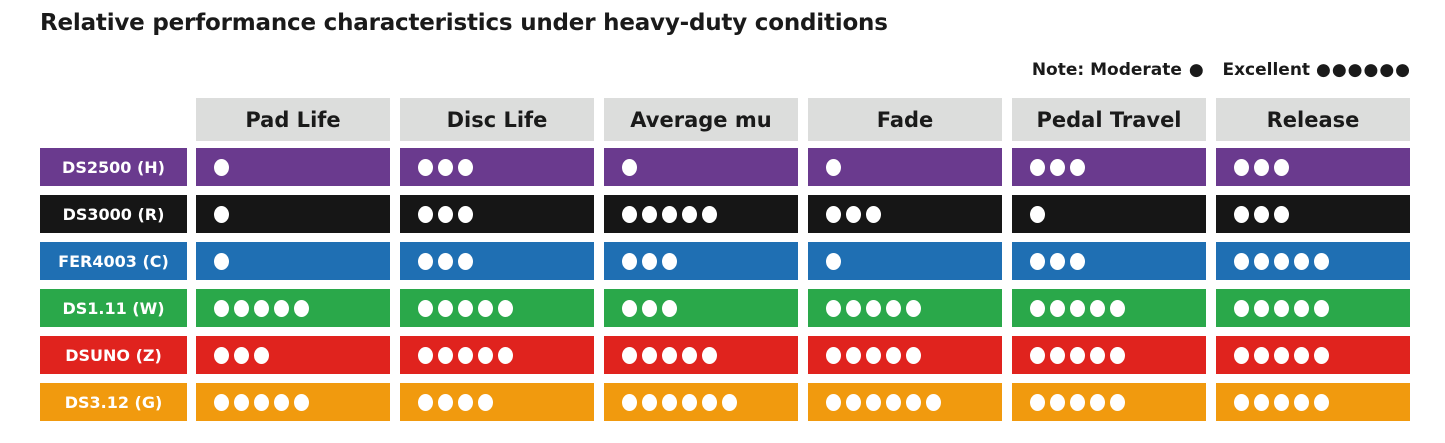 Image resolution: width=1445 pixels, height=443 pixels. Describe the element at coordinates (497, 119) in the screenshot. I see `column-header: Disc Life` at that location.